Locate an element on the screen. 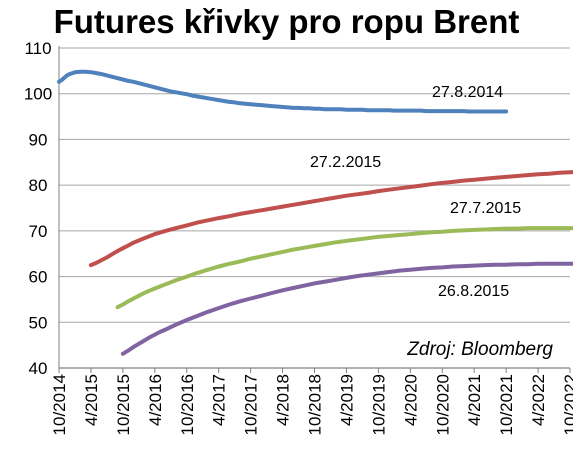  x-tick-label: 4/2022 is located at coordinates (538, 400).